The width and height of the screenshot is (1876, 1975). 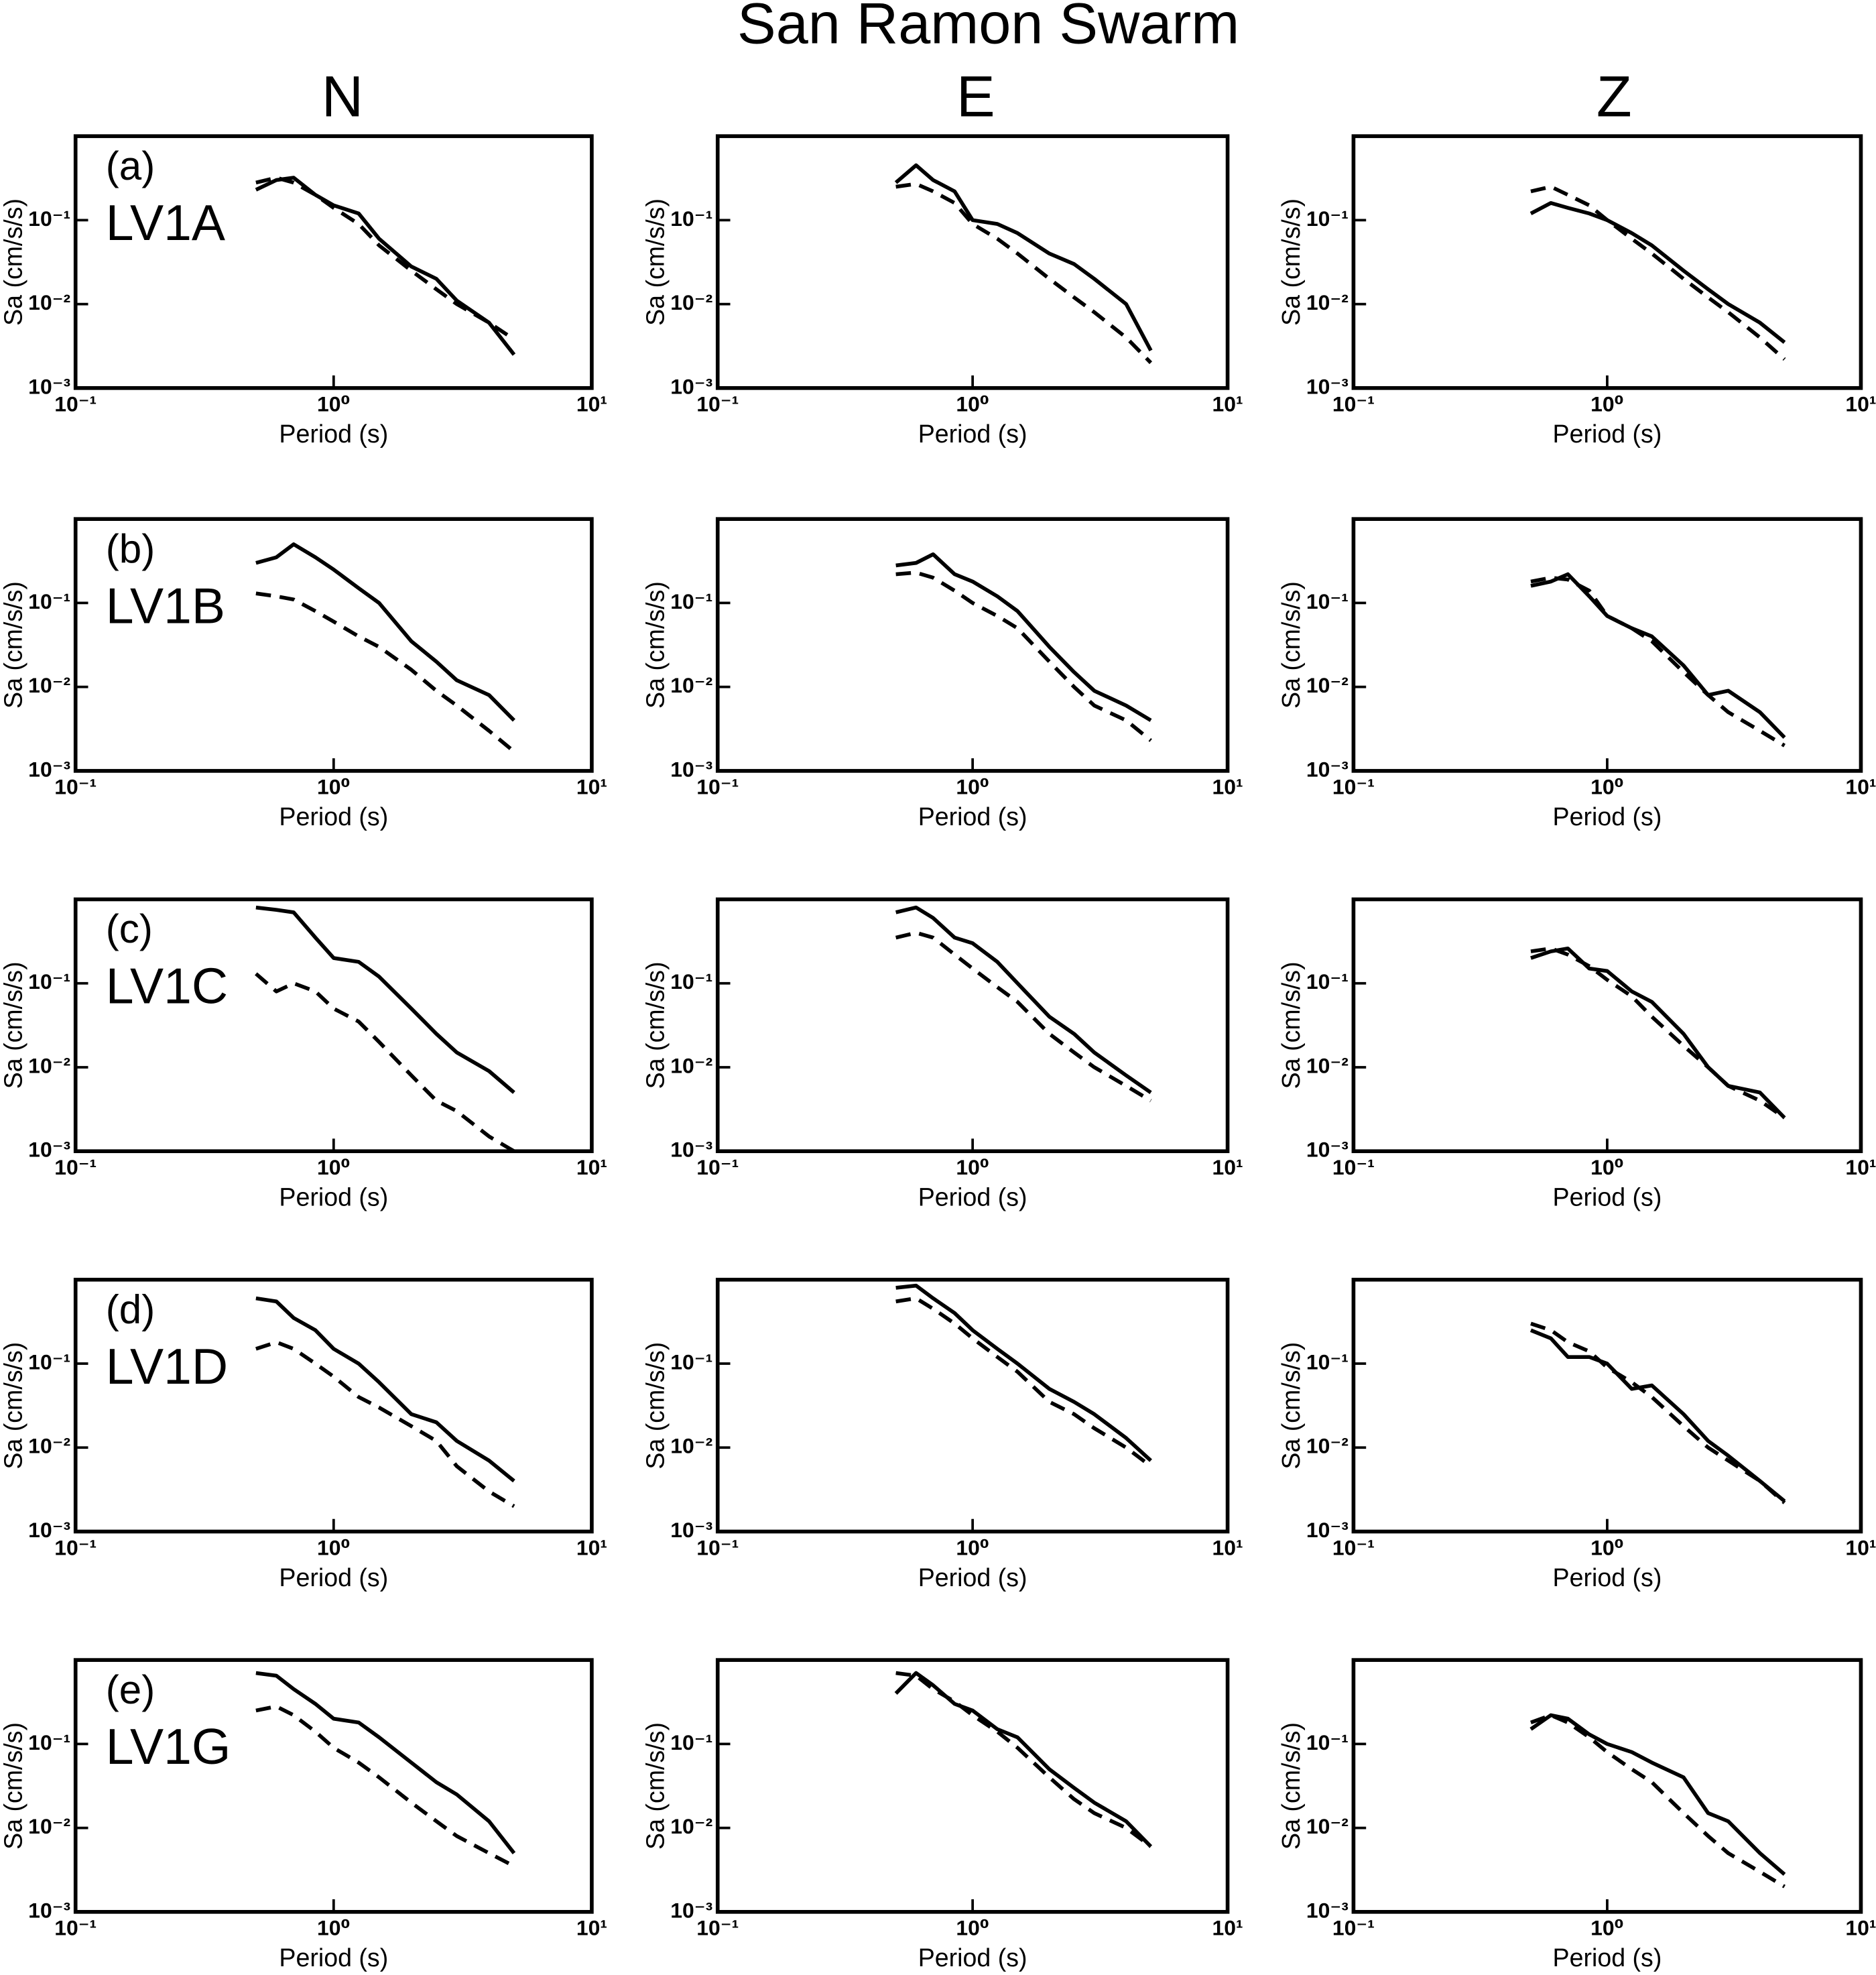 What do you see at coordinates (167, 1366) in the screenshot?
I see `station-label: LV1D` at bounding box center [167, 1366].